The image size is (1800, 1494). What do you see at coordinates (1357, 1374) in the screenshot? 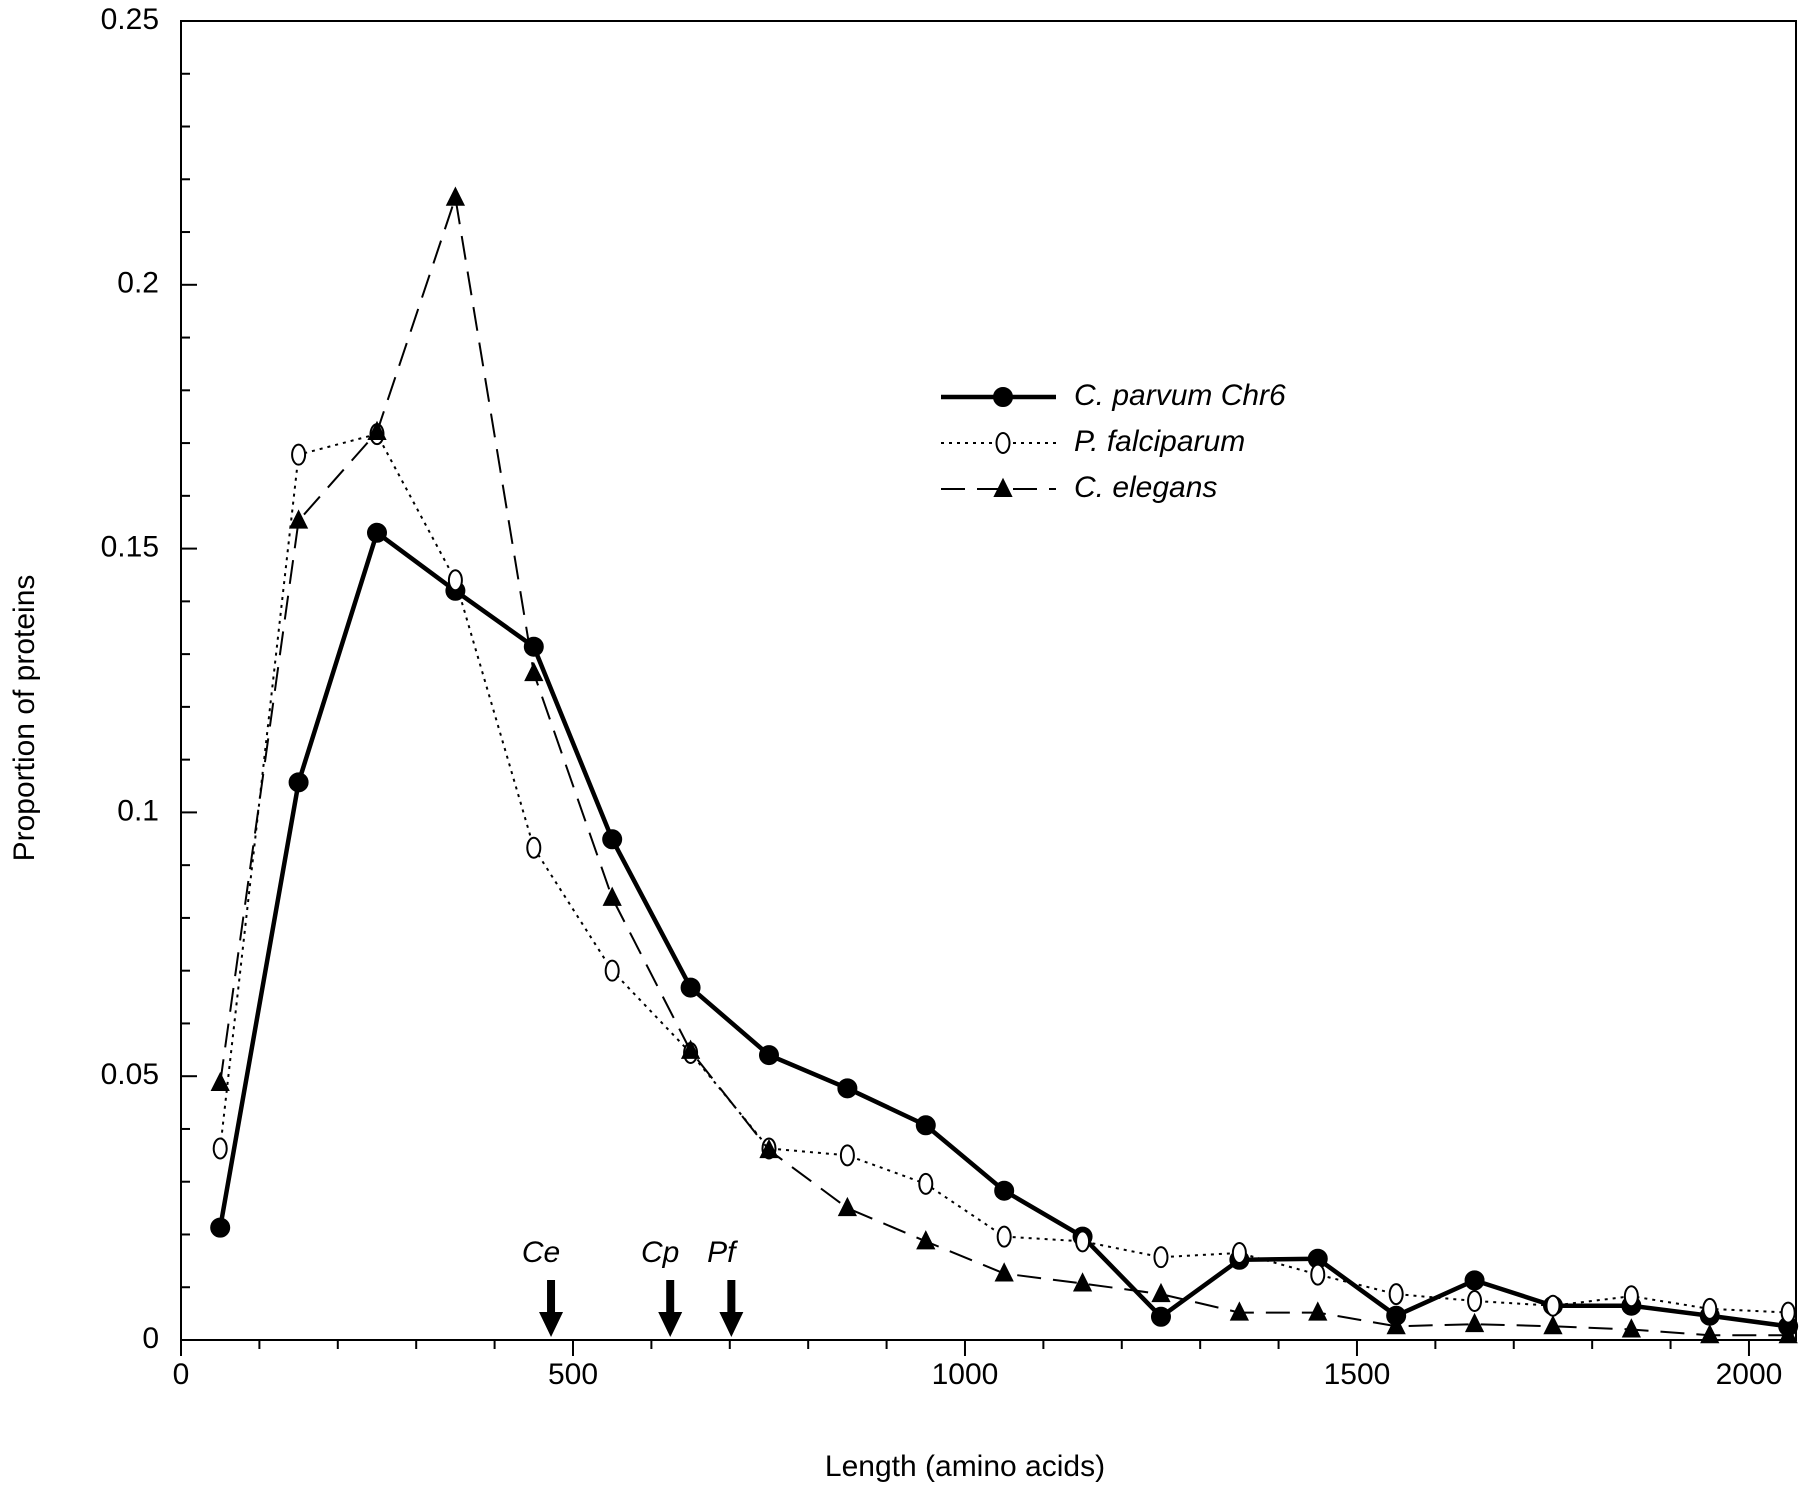
I see `x-tick-label: 1500` at bounding box center [1357, 1374].